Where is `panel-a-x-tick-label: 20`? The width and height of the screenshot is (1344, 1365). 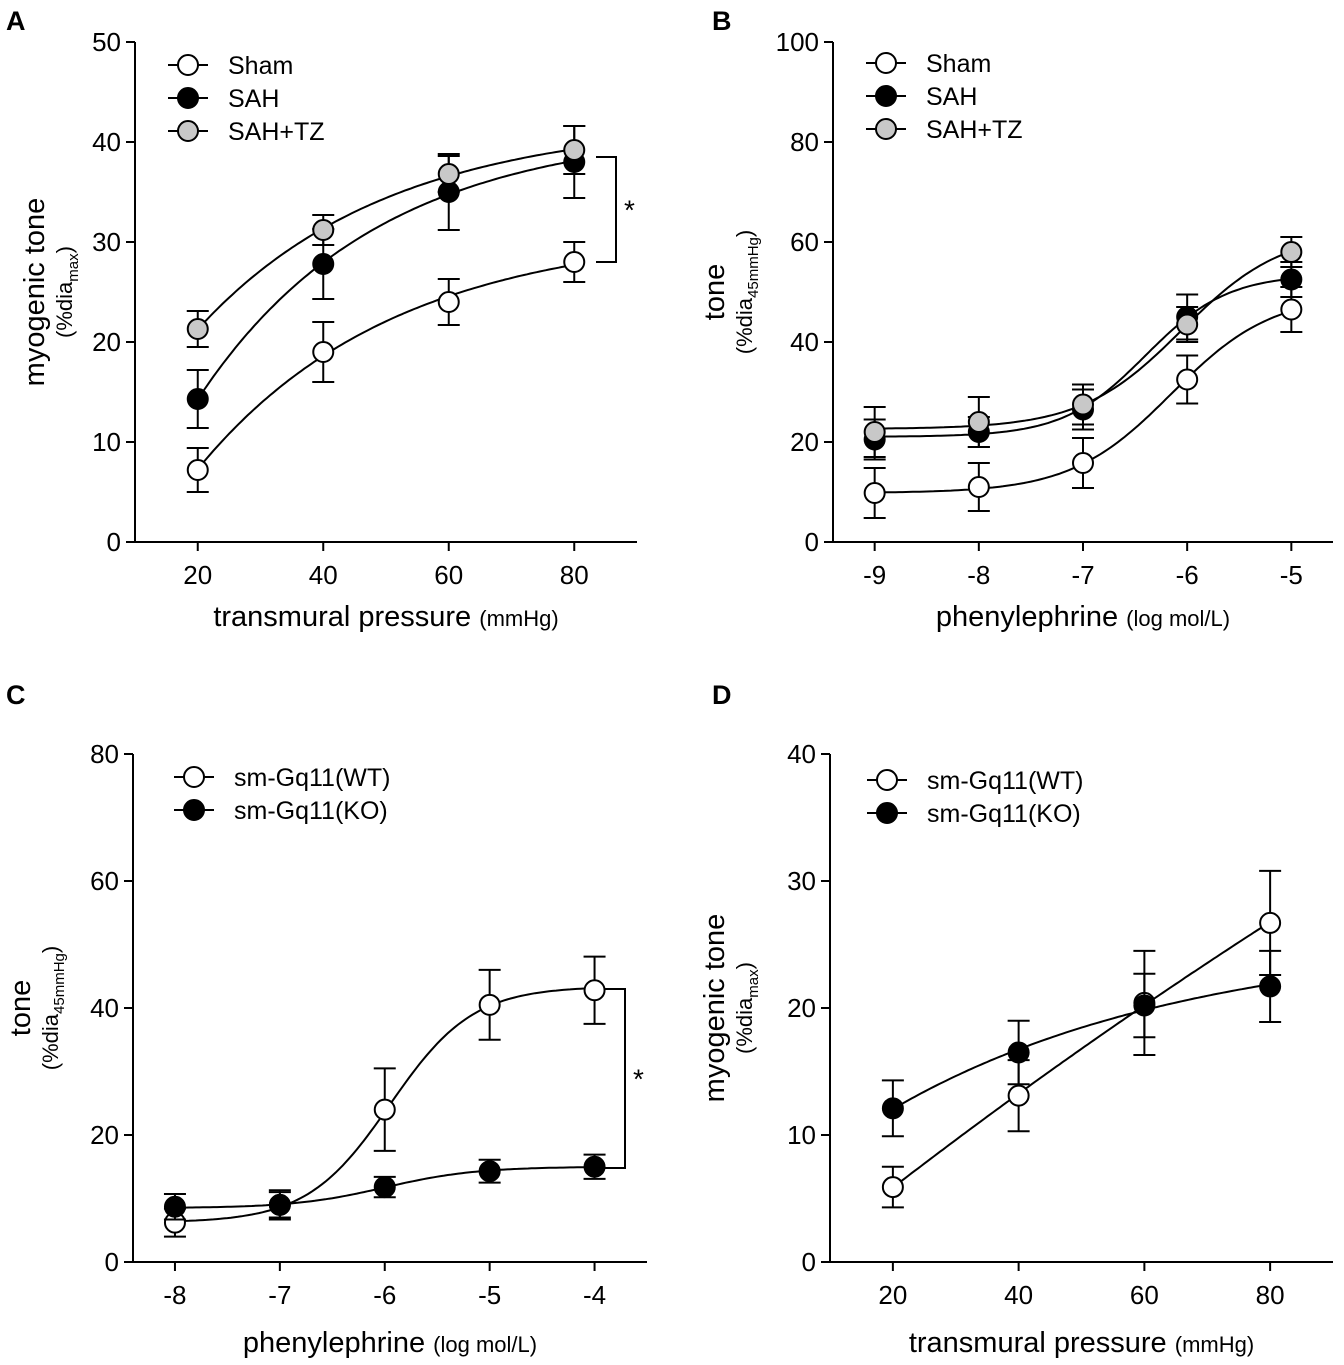
panel-a-x-tick-label: 20 is located at coordinates (197, 575).